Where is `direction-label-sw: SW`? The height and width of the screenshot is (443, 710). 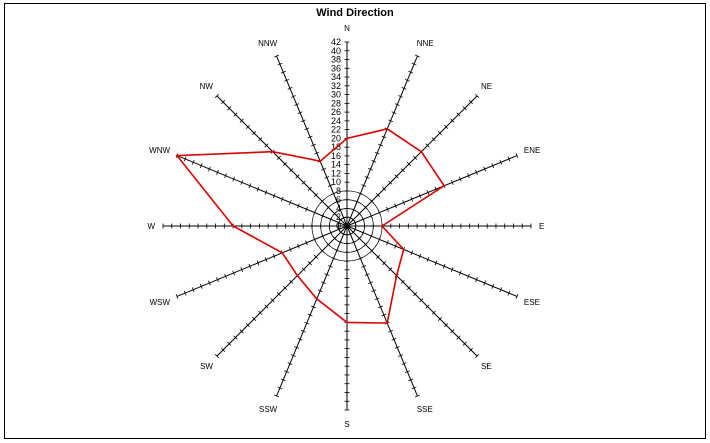 direction-label-sw: SW is located at coordinates (206, 366).